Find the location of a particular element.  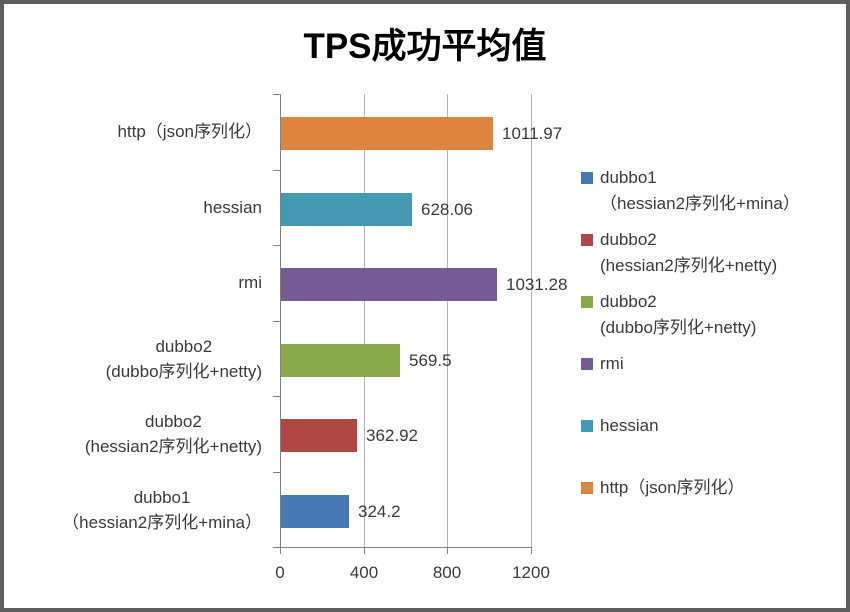

bar-http（json序列化） is located at coordinates (387, 133).